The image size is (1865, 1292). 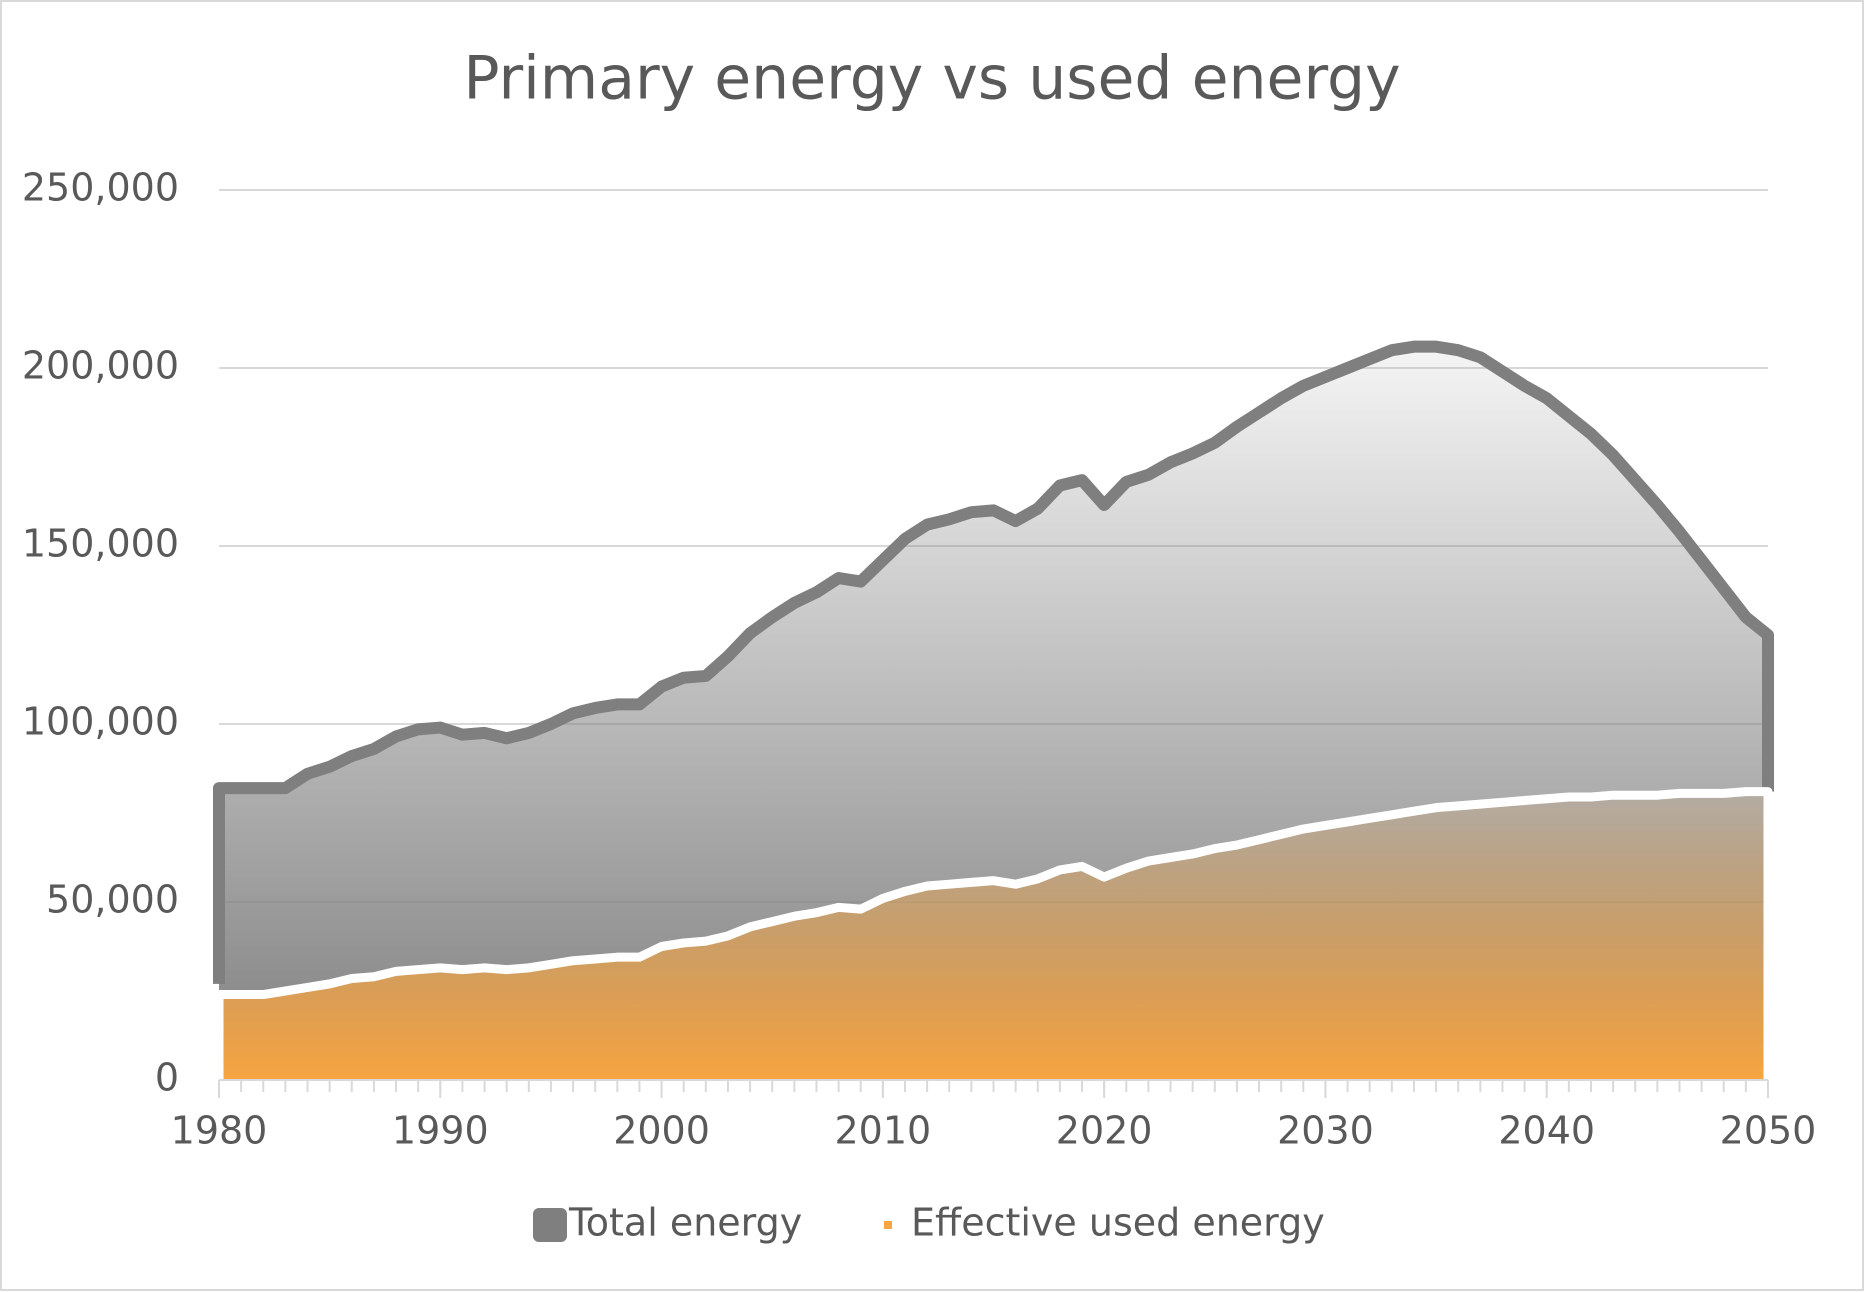 What do you see at coordinates (1104, 1131) in the screenshot?
I see `x-tick-label: 2020` at bounding box center [1104, 1131].